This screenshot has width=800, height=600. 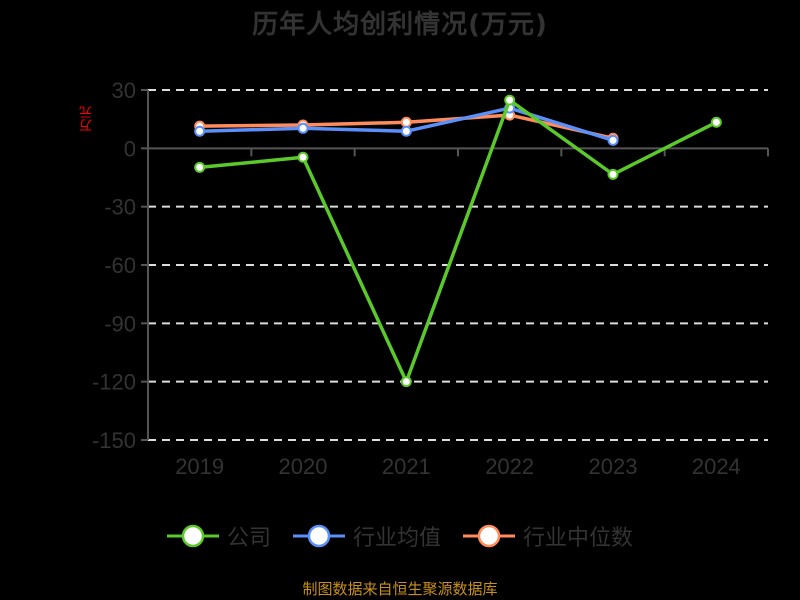 What do you see at coordinates (248, 538) in the screenshot?
I see `legend-label: 公司` at bounding box center [248, 538].